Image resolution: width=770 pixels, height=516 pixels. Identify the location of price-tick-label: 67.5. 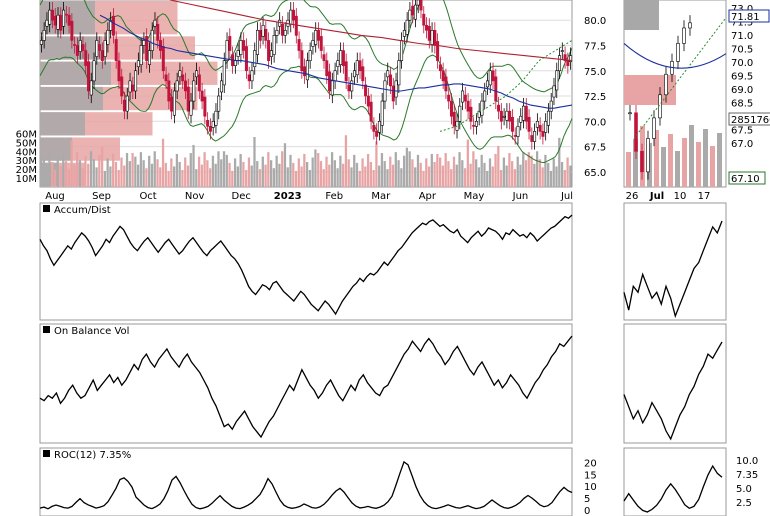
(595, 148).